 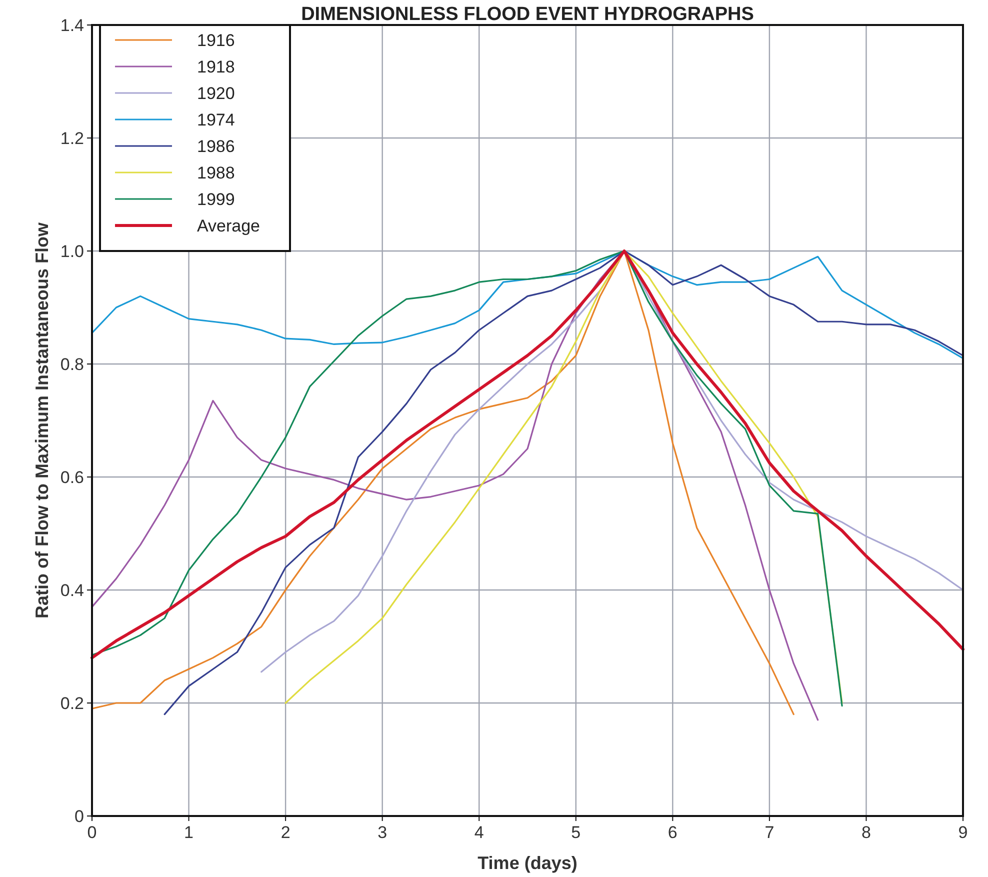 I want to click on legend-label: 1920, so click(x=216, y=93).